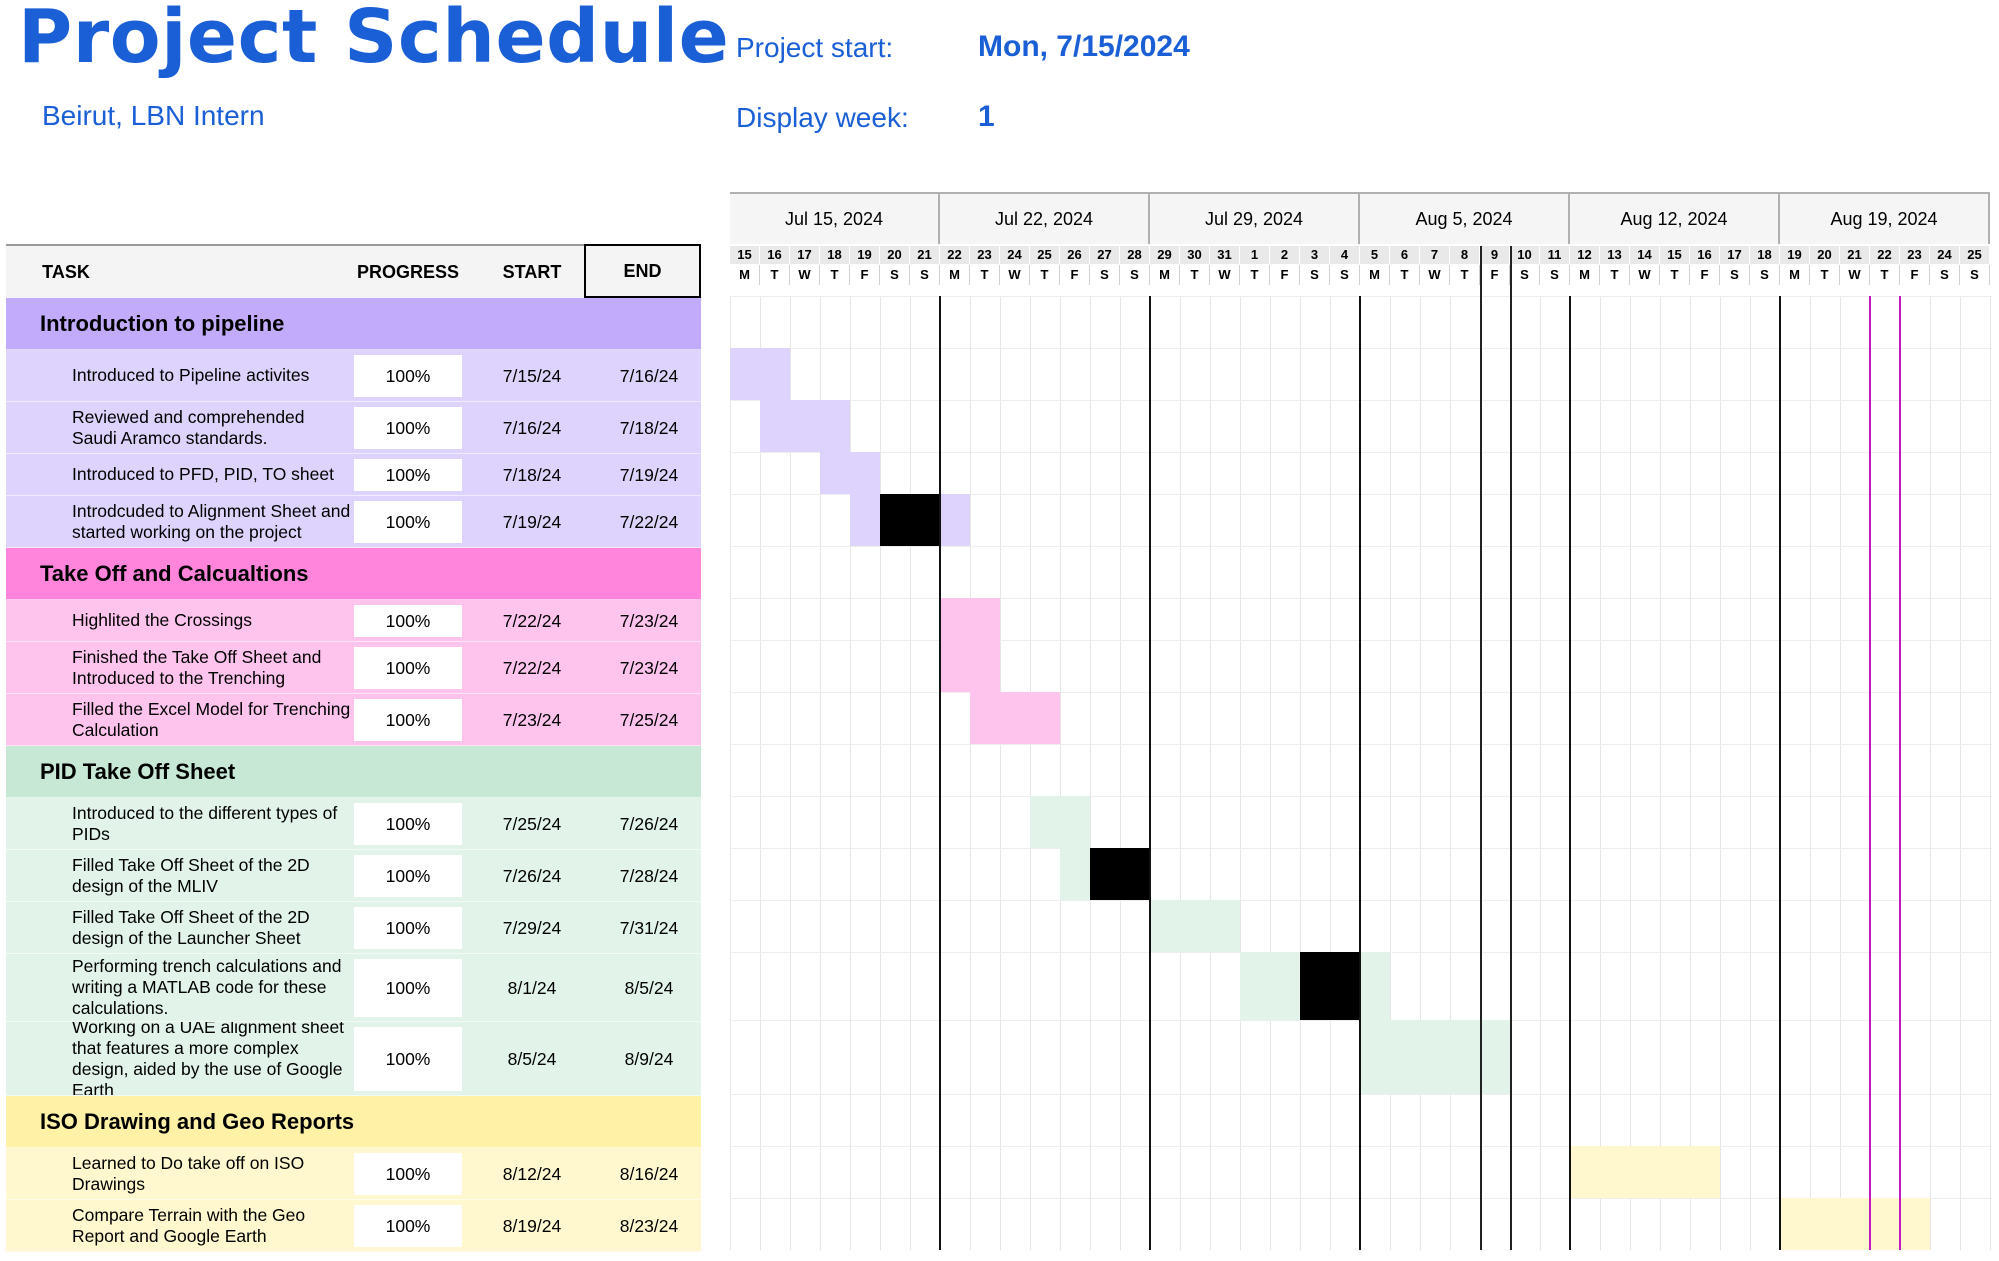 Image resolution: width=1999 pixels, height=1261 pixels. I want to click on task-end-date: 8/23/24, so click(649, 1226).